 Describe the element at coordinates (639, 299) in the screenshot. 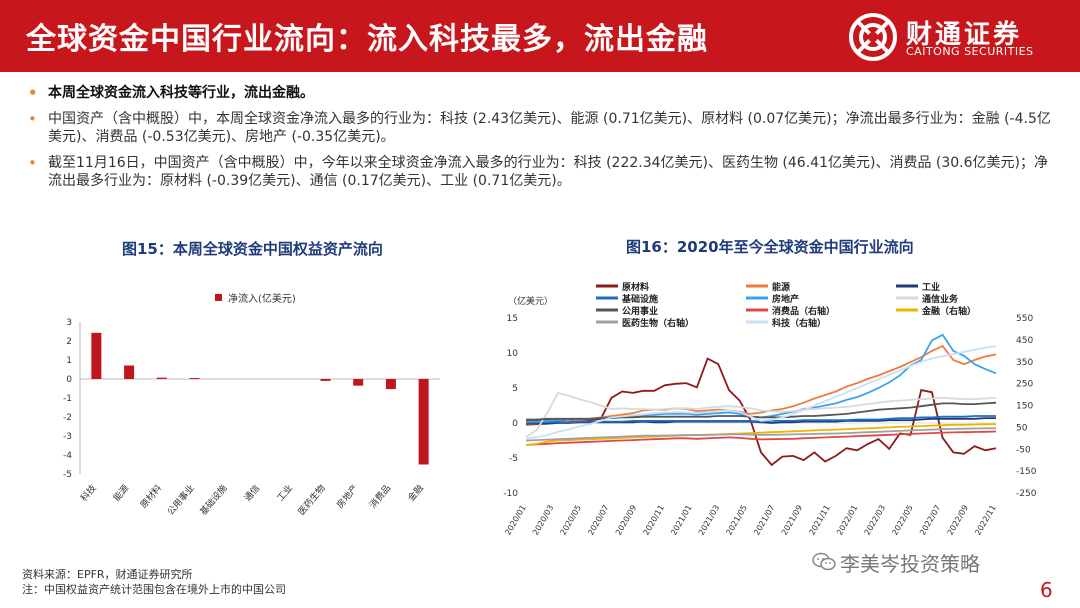

I see `legend-label: 基础设施` at that location.